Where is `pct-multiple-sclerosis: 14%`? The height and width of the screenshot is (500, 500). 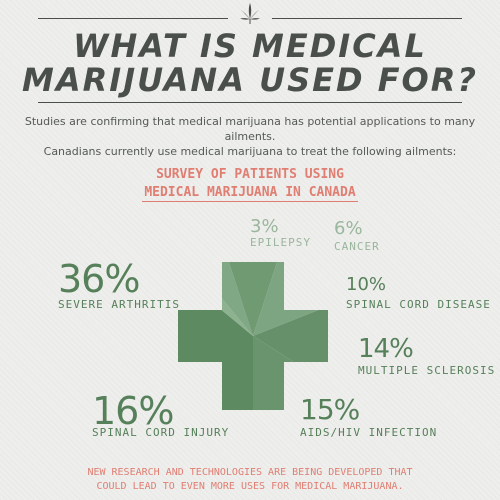
pct-multiple-sclerosis: 14% is located at coordinates (386, 349).